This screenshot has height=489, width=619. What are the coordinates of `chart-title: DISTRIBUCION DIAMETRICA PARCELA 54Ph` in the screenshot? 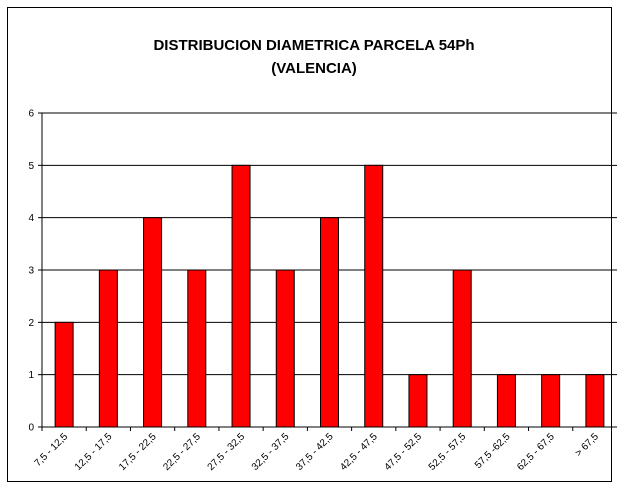 It's located at (313, 45).